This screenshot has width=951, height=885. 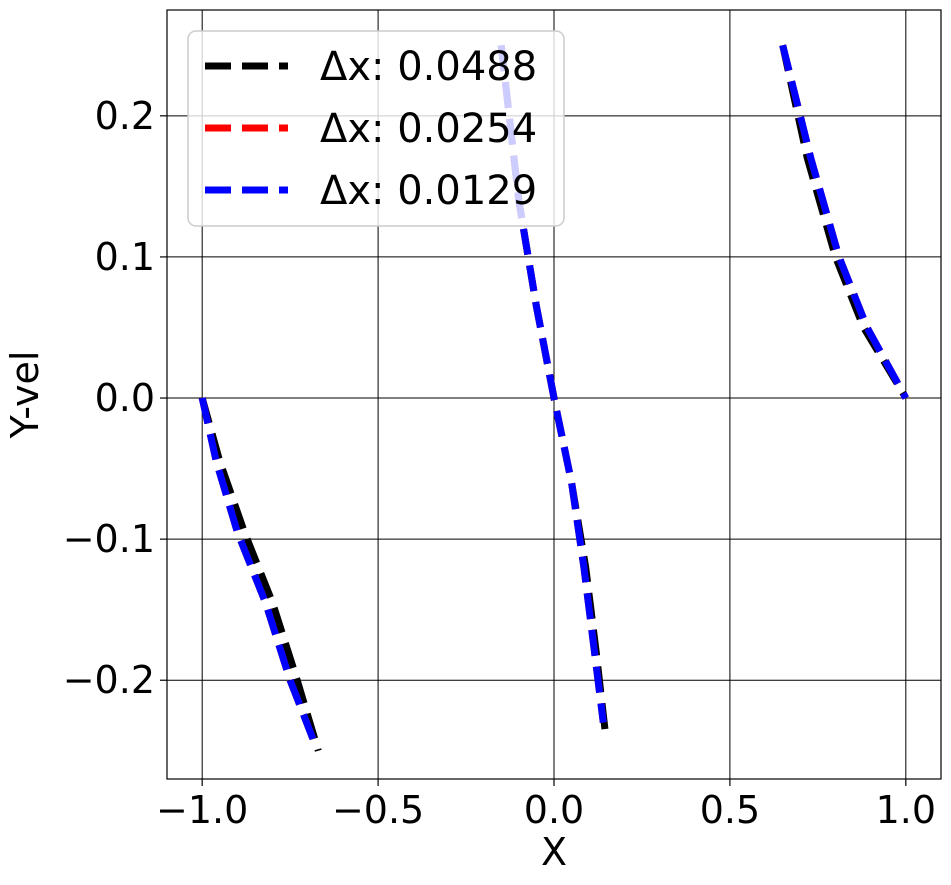 I want to click on x-tick-label: 0.5, so click(x=730, y=810).